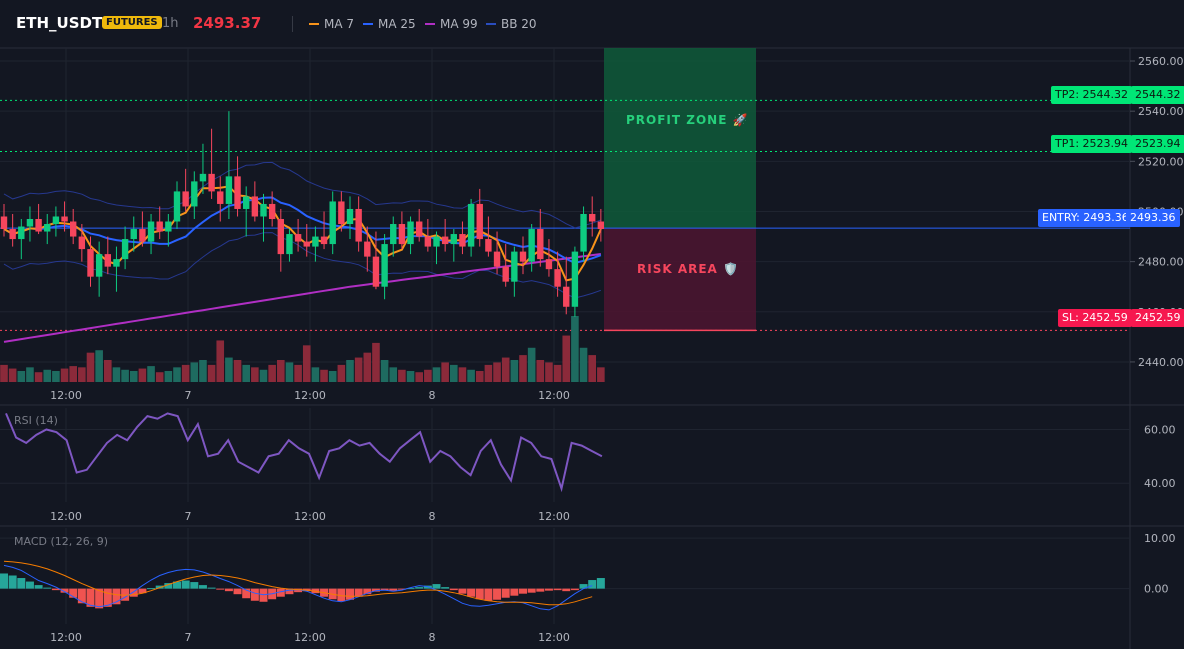 The image size is (1184, 649). I want to click on macd-tick-label: 0.00, so click(1156, 589).